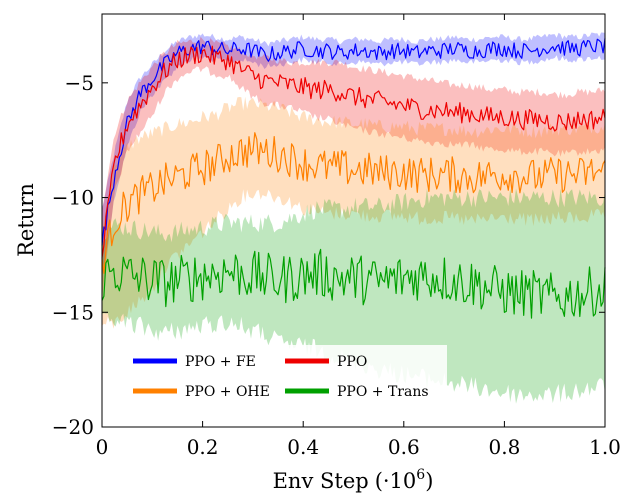  I want to click on y-tick-label: −15, so click(73, 312).